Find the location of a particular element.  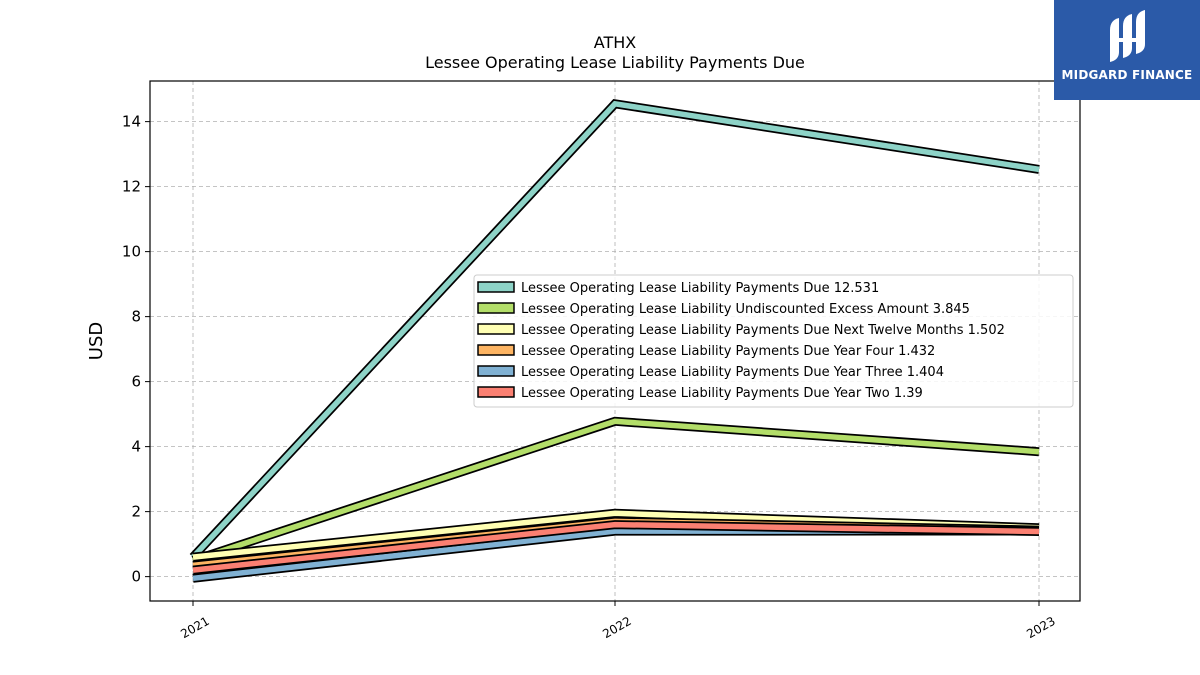

x-tick-label: 2023 is located at coordinates (1040, 627).